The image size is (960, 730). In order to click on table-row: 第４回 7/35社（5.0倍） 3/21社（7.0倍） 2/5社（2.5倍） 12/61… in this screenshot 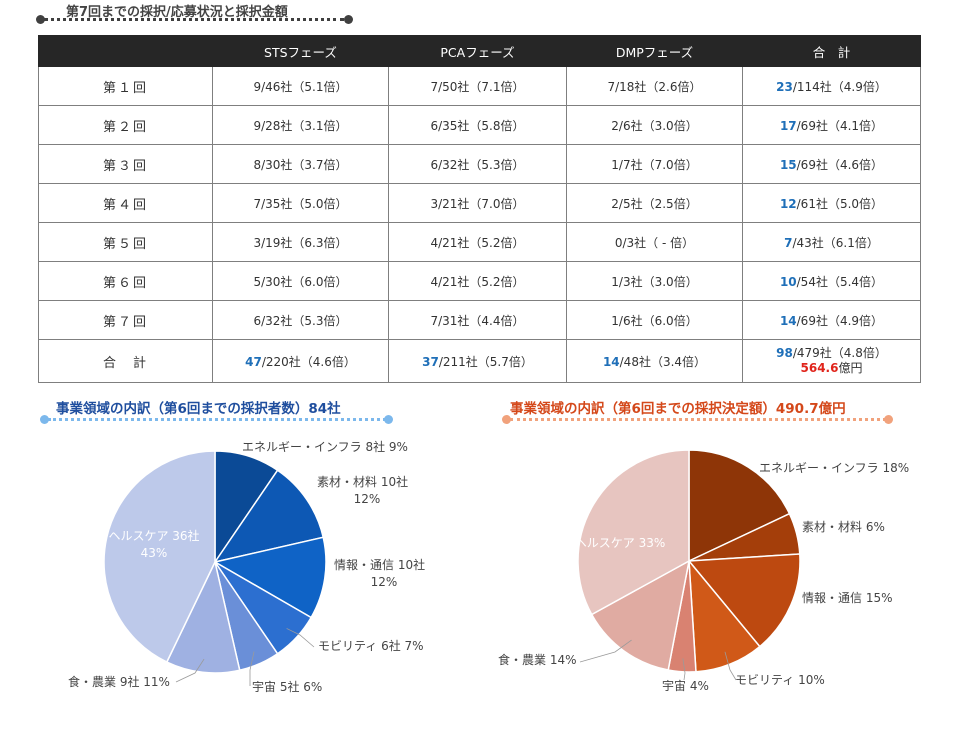, I will do `click(479, 203)`.